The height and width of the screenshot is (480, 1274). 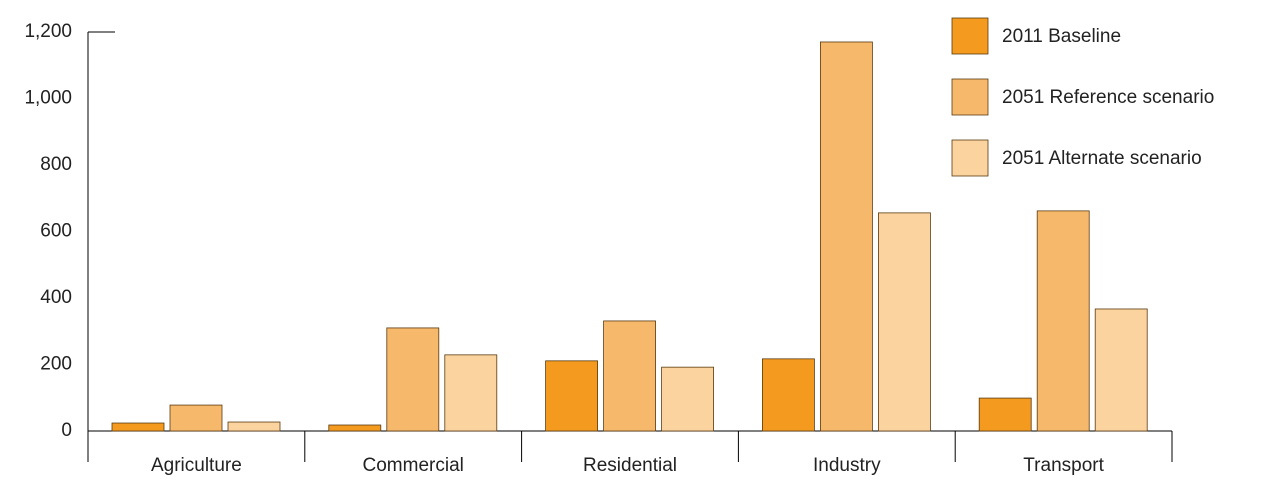 What do you see at coordinates (413, 465) in the screenshot?
I see `x-tick-label: Commercial` at bounding box center [413, 465].